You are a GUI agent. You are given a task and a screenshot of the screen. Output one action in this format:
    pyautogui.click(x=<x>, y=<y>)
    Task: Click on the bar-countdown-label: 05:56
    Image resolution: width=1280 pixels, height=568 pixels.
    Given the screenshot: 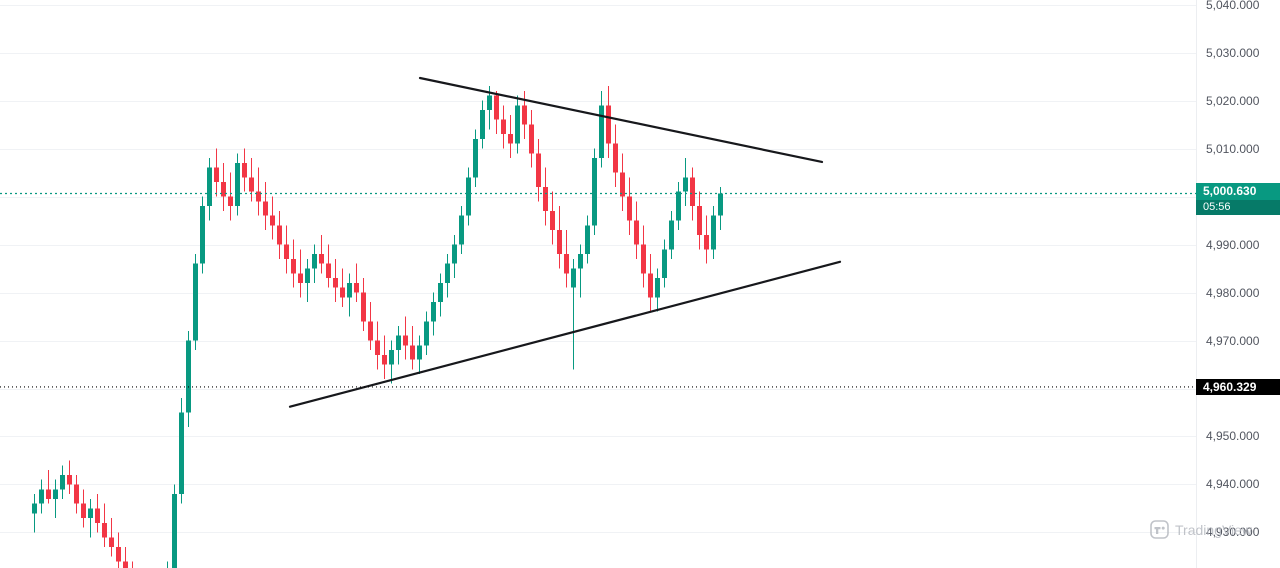 What is the action you would take?
    pyautogui.click(x=1238, y=207)
    